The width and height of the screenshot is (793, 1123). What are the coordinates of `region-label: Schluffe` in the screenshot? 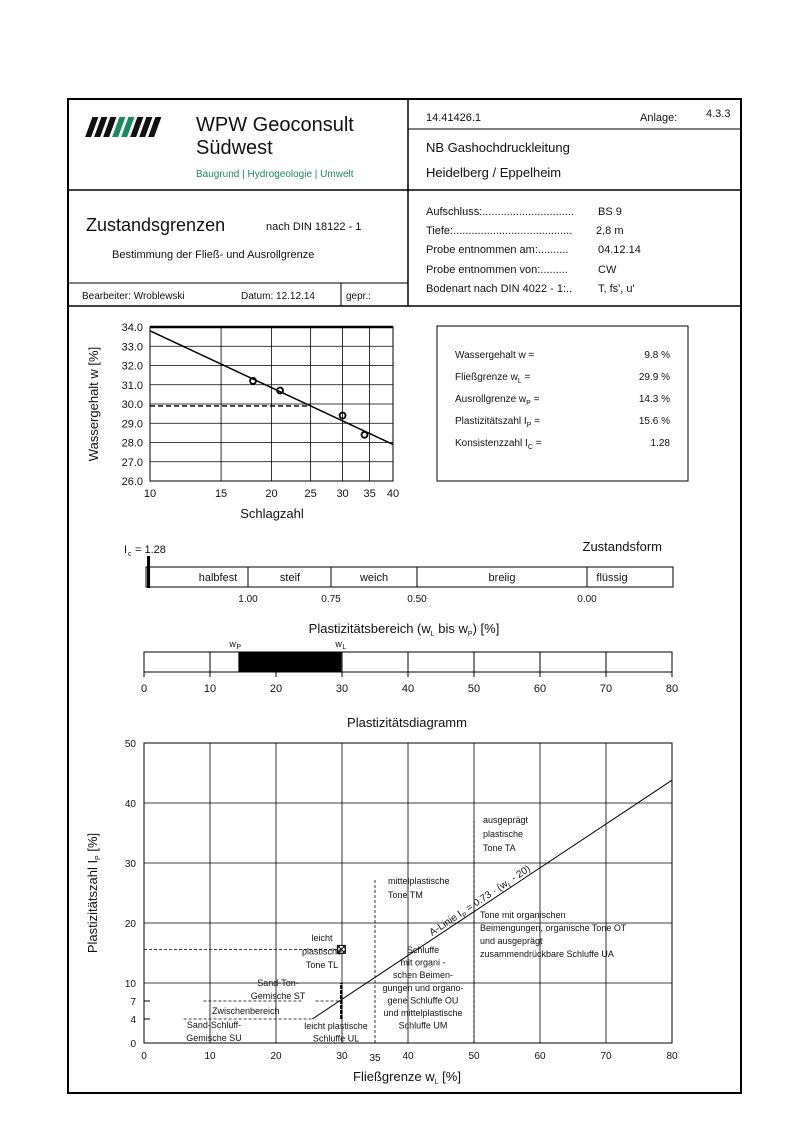 It's located at (423, 950).